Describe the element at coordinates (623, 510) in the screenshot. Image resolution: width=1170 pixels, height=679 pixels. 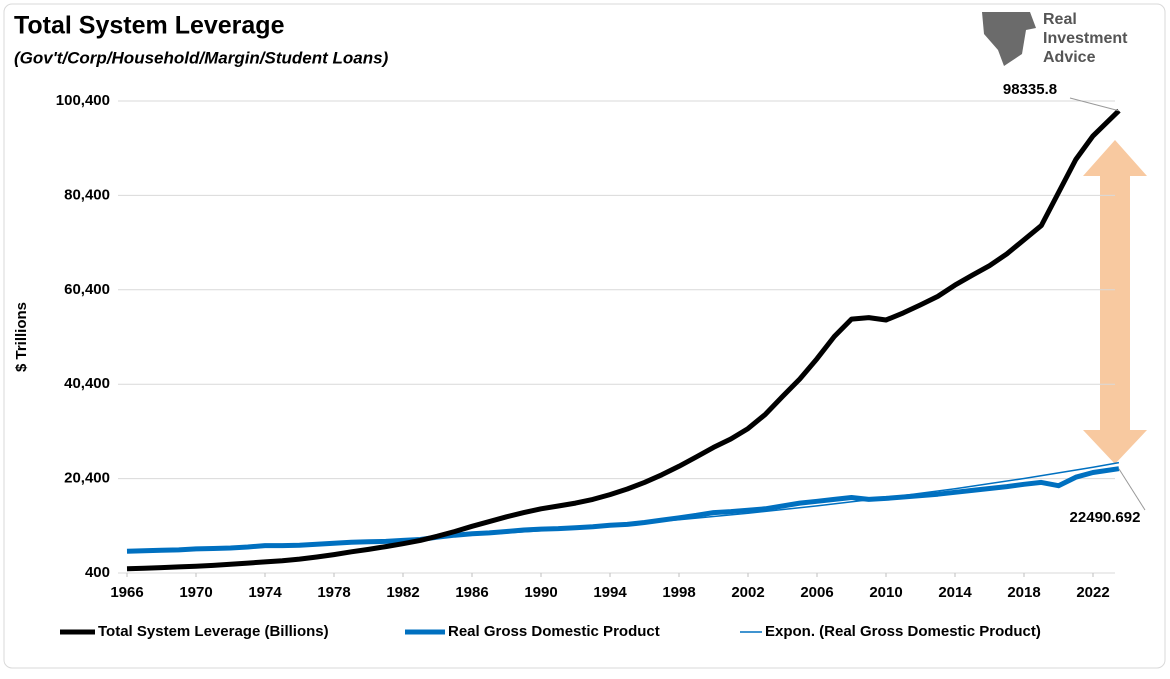
I see `series-line` at that location.